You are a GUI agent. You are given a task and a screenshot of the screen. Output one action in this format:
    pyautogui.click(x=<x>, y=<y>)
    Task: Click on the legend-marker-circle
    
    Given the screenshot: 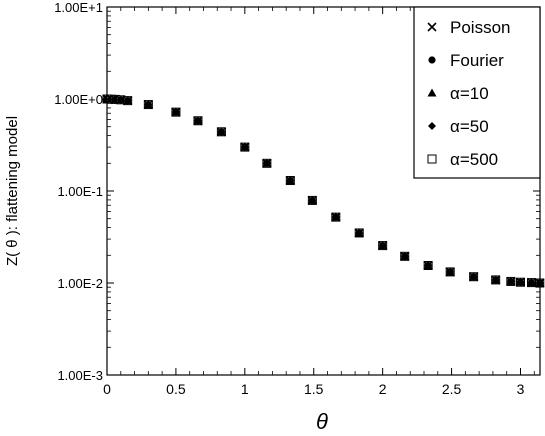 What is the action you would take?
    pyautogui.click(x=432, y=60)
    